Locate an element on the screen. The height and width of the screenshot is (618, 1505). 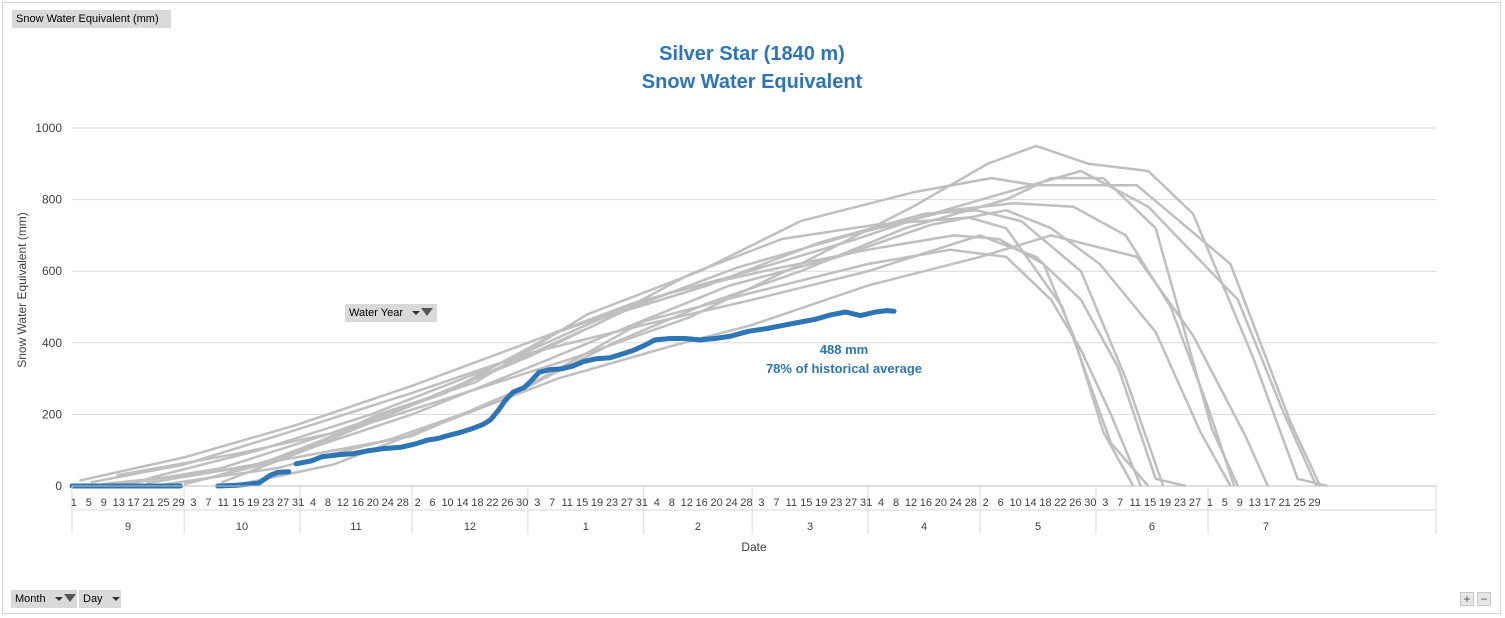
legend-field-button: Water Year is located at coordinates (391, 313).